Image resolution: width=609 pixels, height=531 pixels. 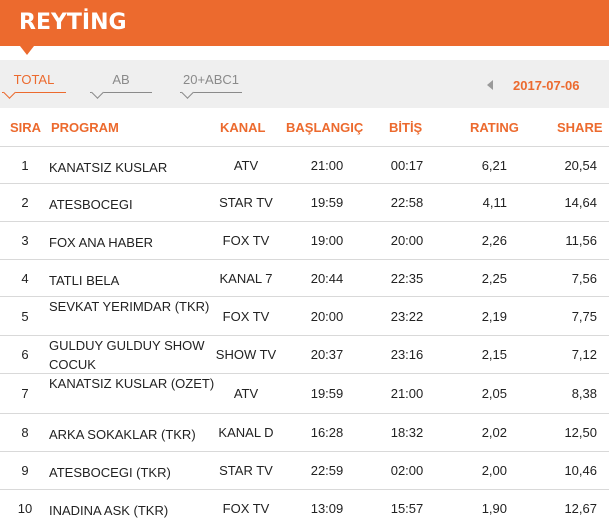 What do you see at coordinates (580, 432) in the screenshot?
I see `cell-share: 12,50` at bounding box center [580, 432].